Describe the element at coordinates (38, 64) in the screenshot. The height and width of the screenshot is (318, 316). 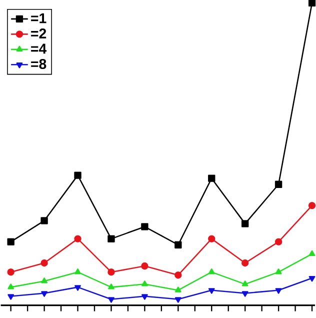
I see `legend-label: =8` at that location.